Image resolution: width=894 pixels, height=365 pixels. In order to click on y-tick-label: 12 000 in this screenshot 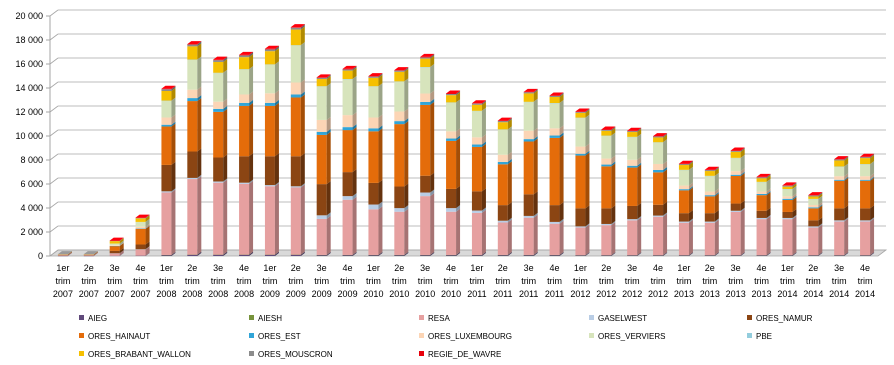, I will do `click(29, 112)`.